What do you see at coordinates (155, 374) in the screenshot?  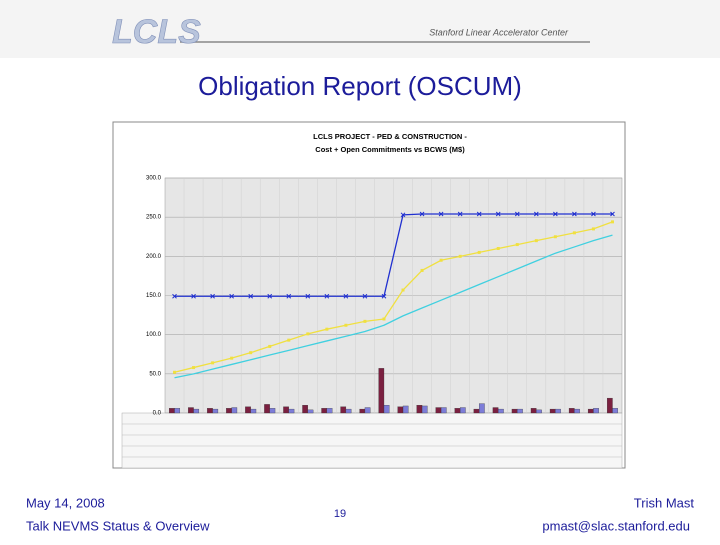 I see `y-tick-label: 50.0` at bounding box center [155, 374].